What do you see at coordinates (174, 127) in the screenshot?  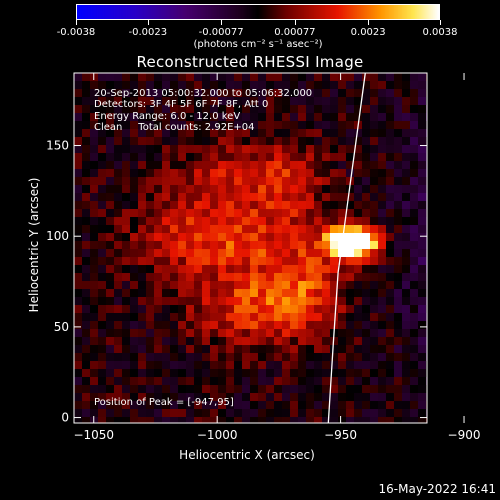 I see `annotation-method-counts: Clean Total counts: 2.92E+04` at bounding box center [174, 127].